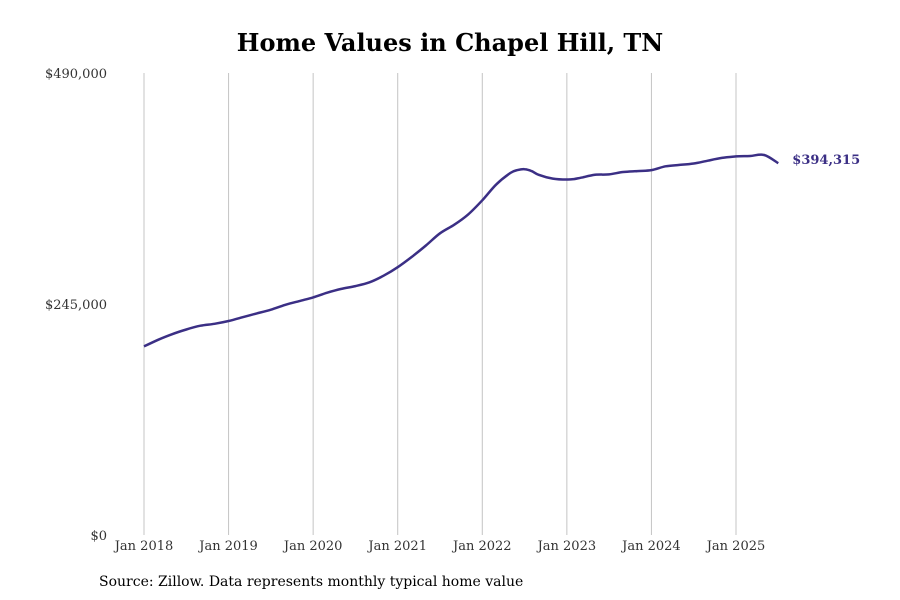 The image size is (900, 600). I want to click on chart-title: Home Values in Chapel Hill, TN, so click(450, 42).